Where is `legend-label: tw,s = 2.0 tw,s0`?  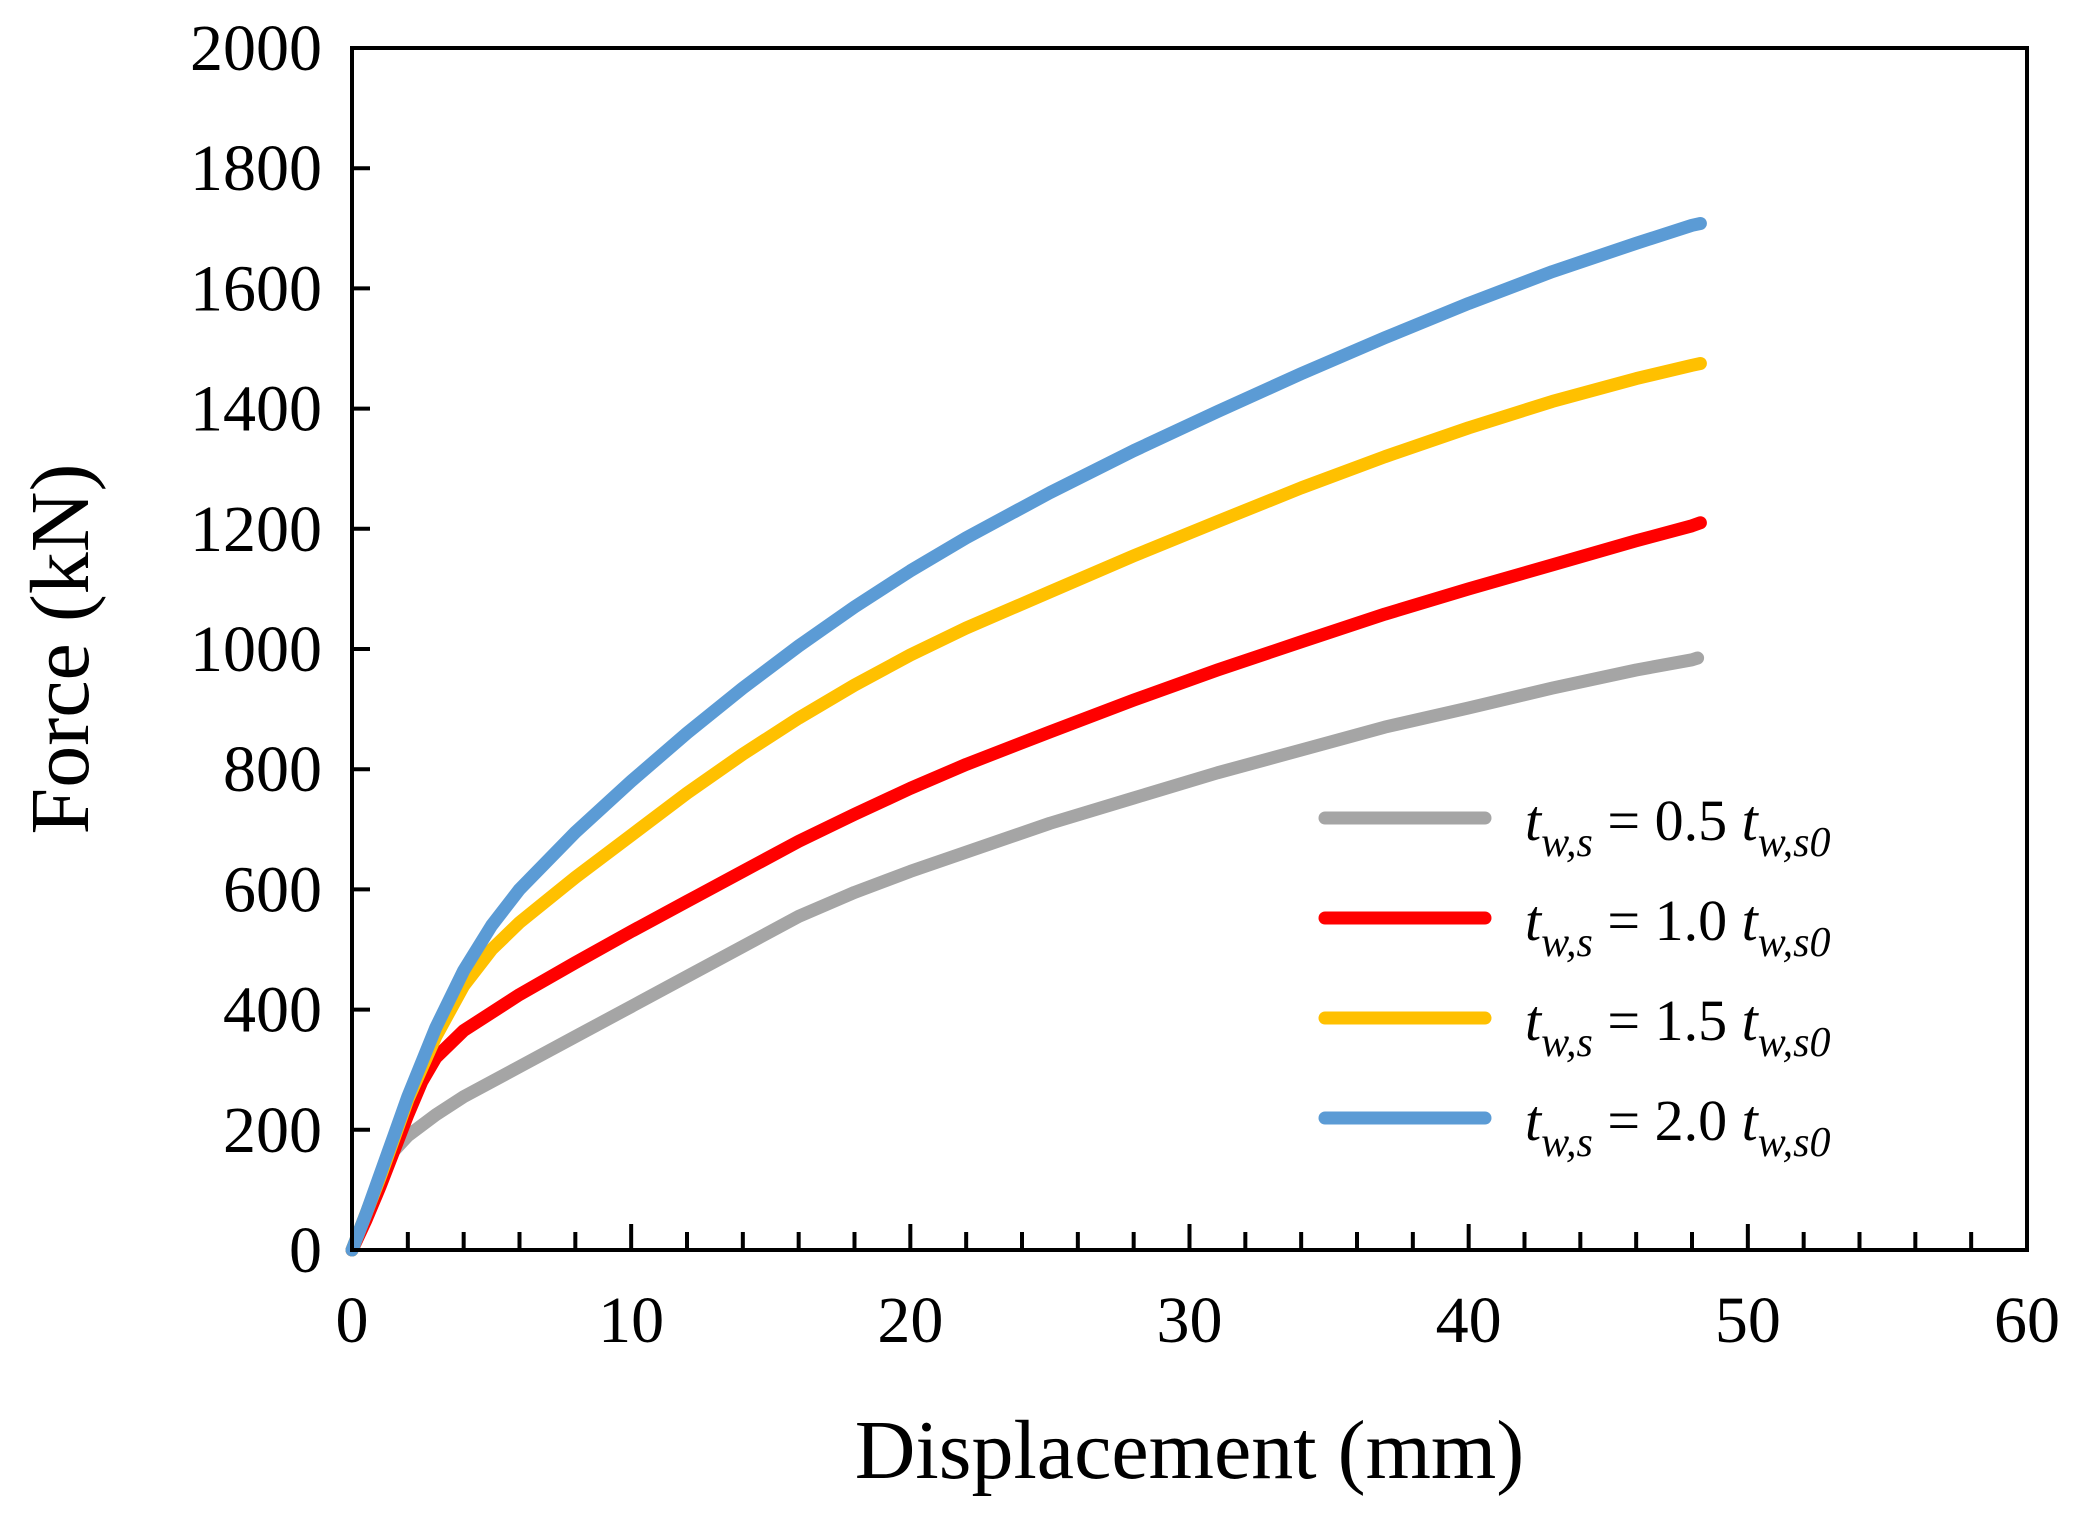
legend-label: tw,s = 2.0 tw,s0 is located at coordinates (1677, 1127).